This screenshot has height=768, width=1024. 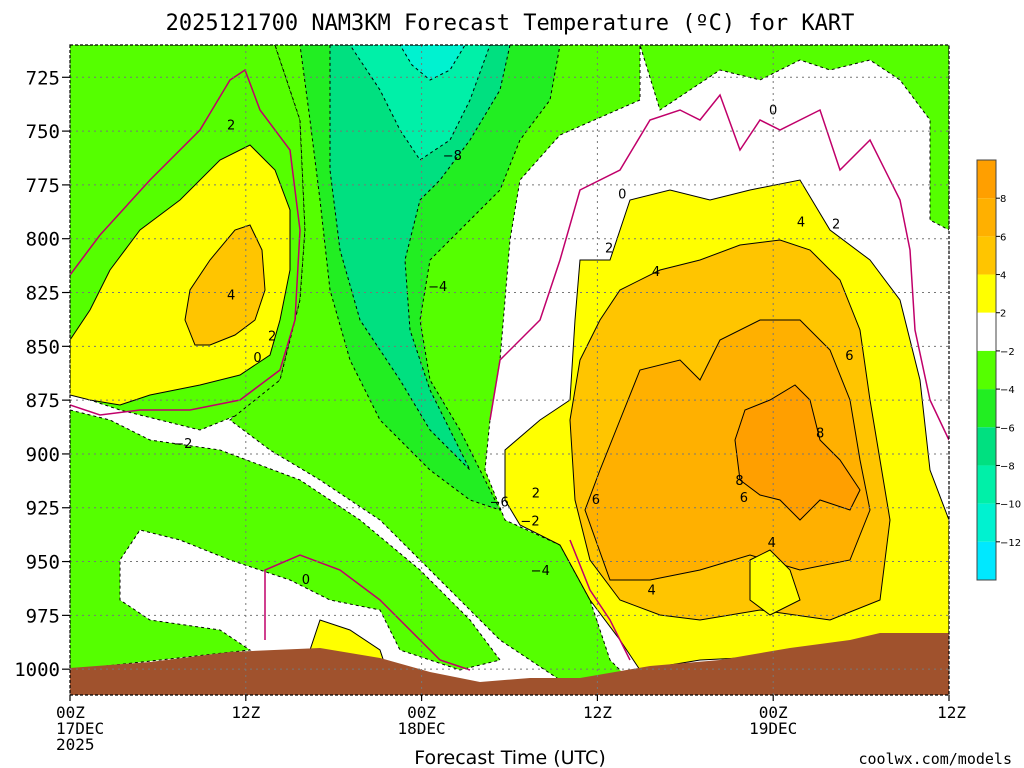 What do you see at coordinates (820, 433) in the screenshot?
I see `contour-label-20: 8` at bounding box center [820, 433].